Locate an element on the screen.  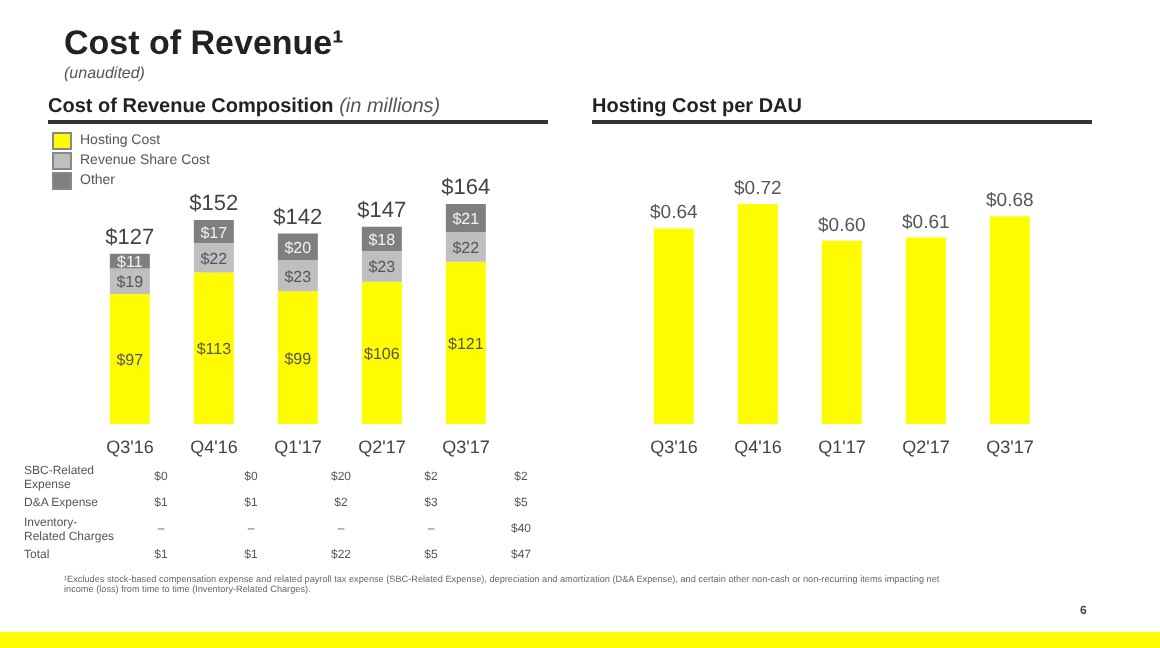
data-label: $20 is located at coordinates (298, 247).